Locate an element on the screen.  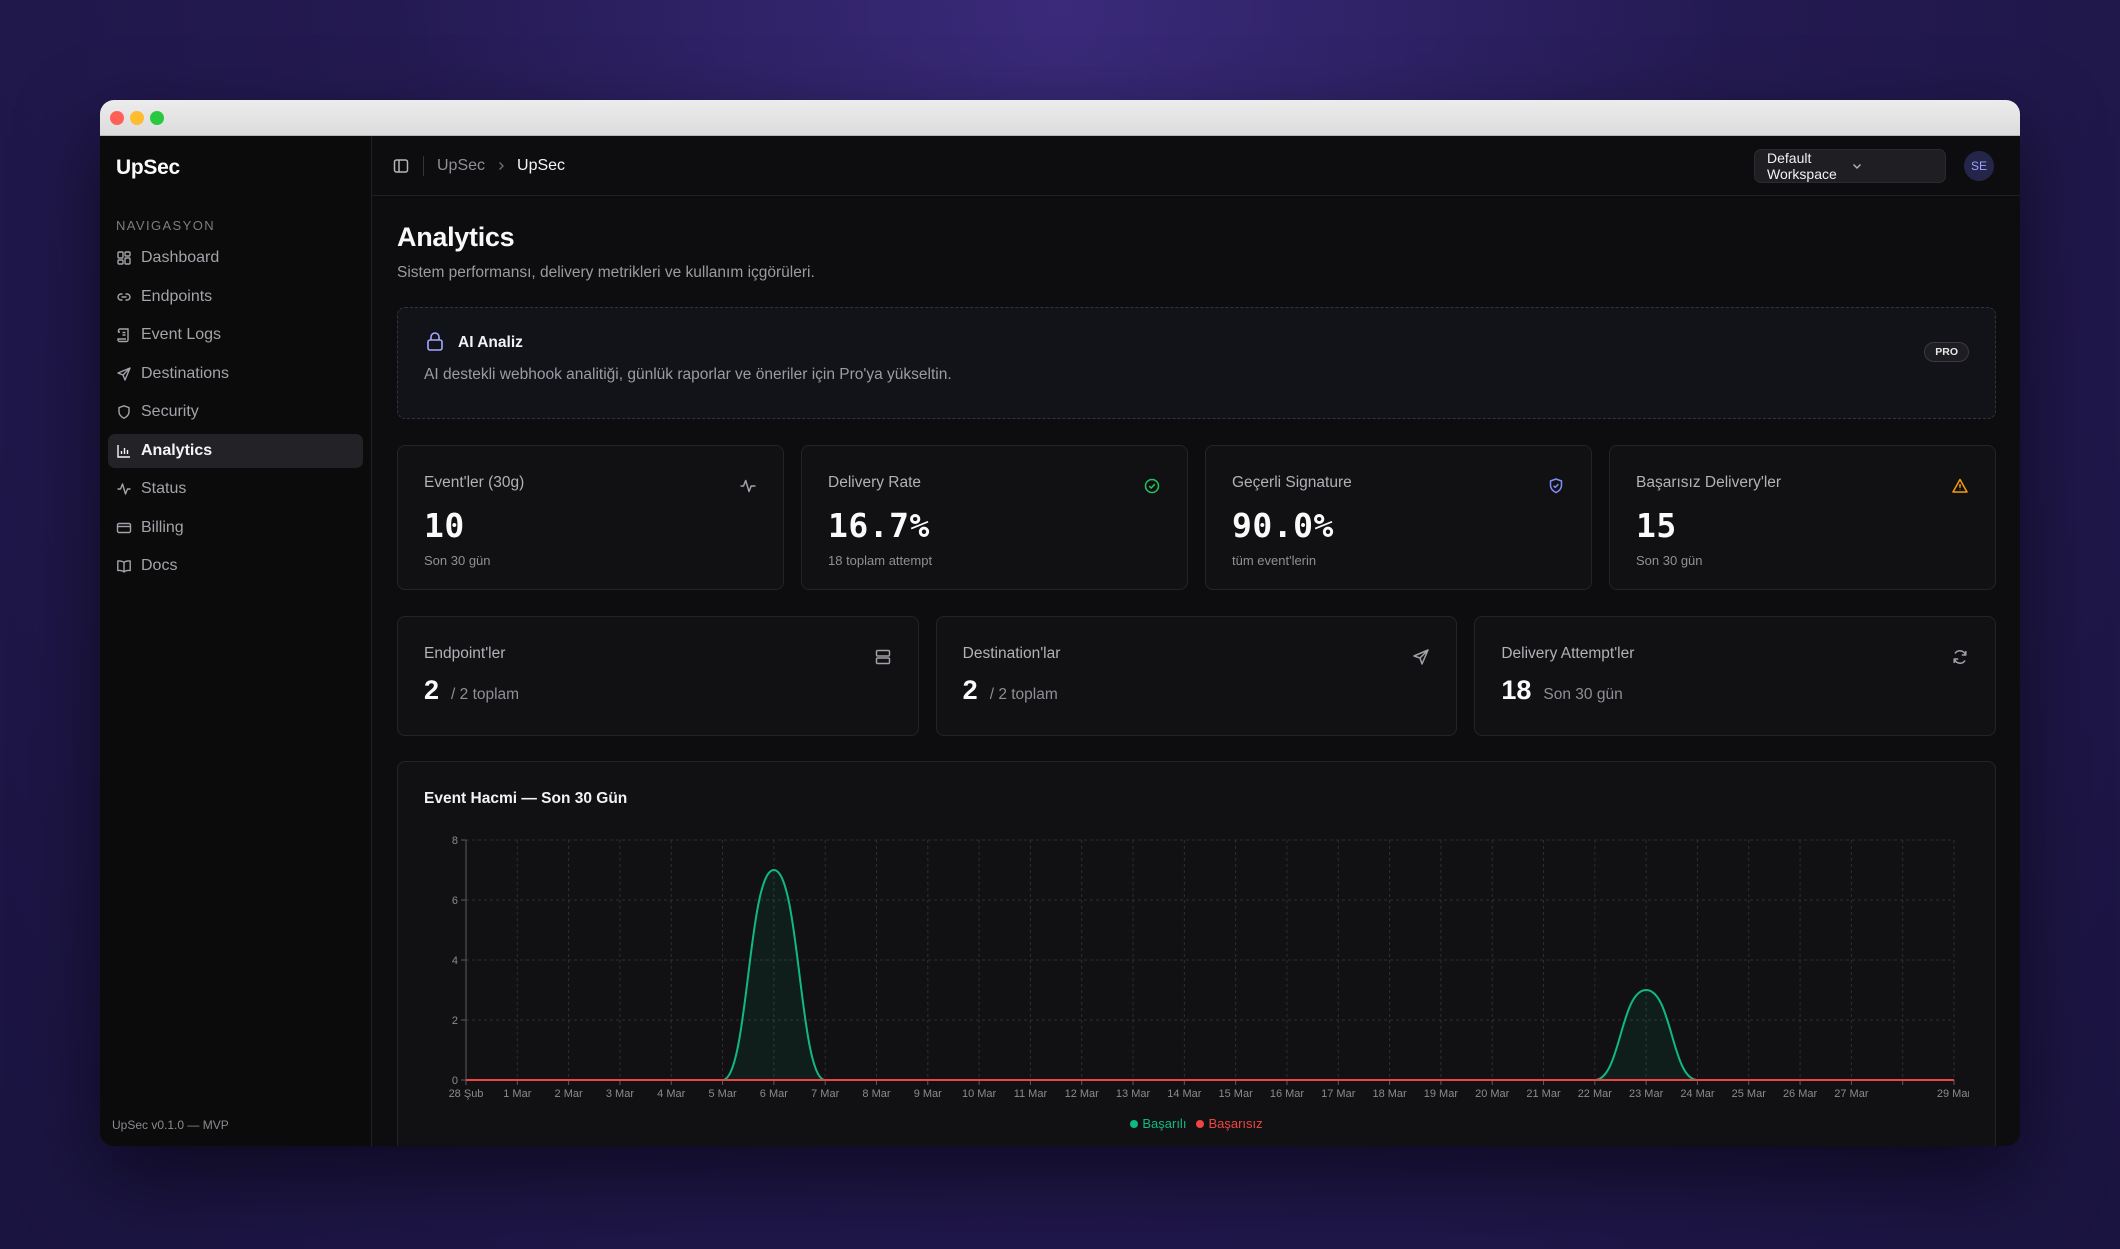
window-titlebar is located at coordinates (1060, 118).